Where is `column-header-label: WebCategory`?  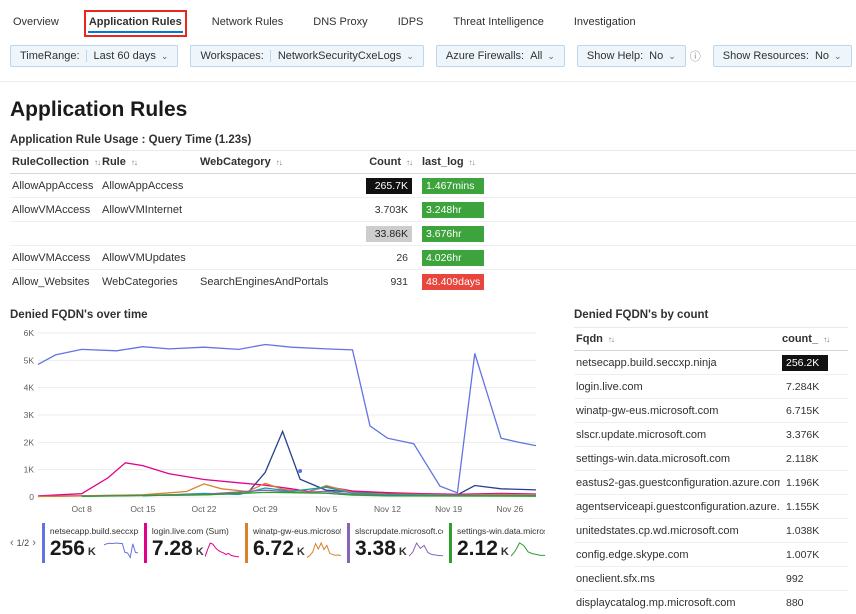
column-header-label: WebCategory is located at coordinates (235, 162).